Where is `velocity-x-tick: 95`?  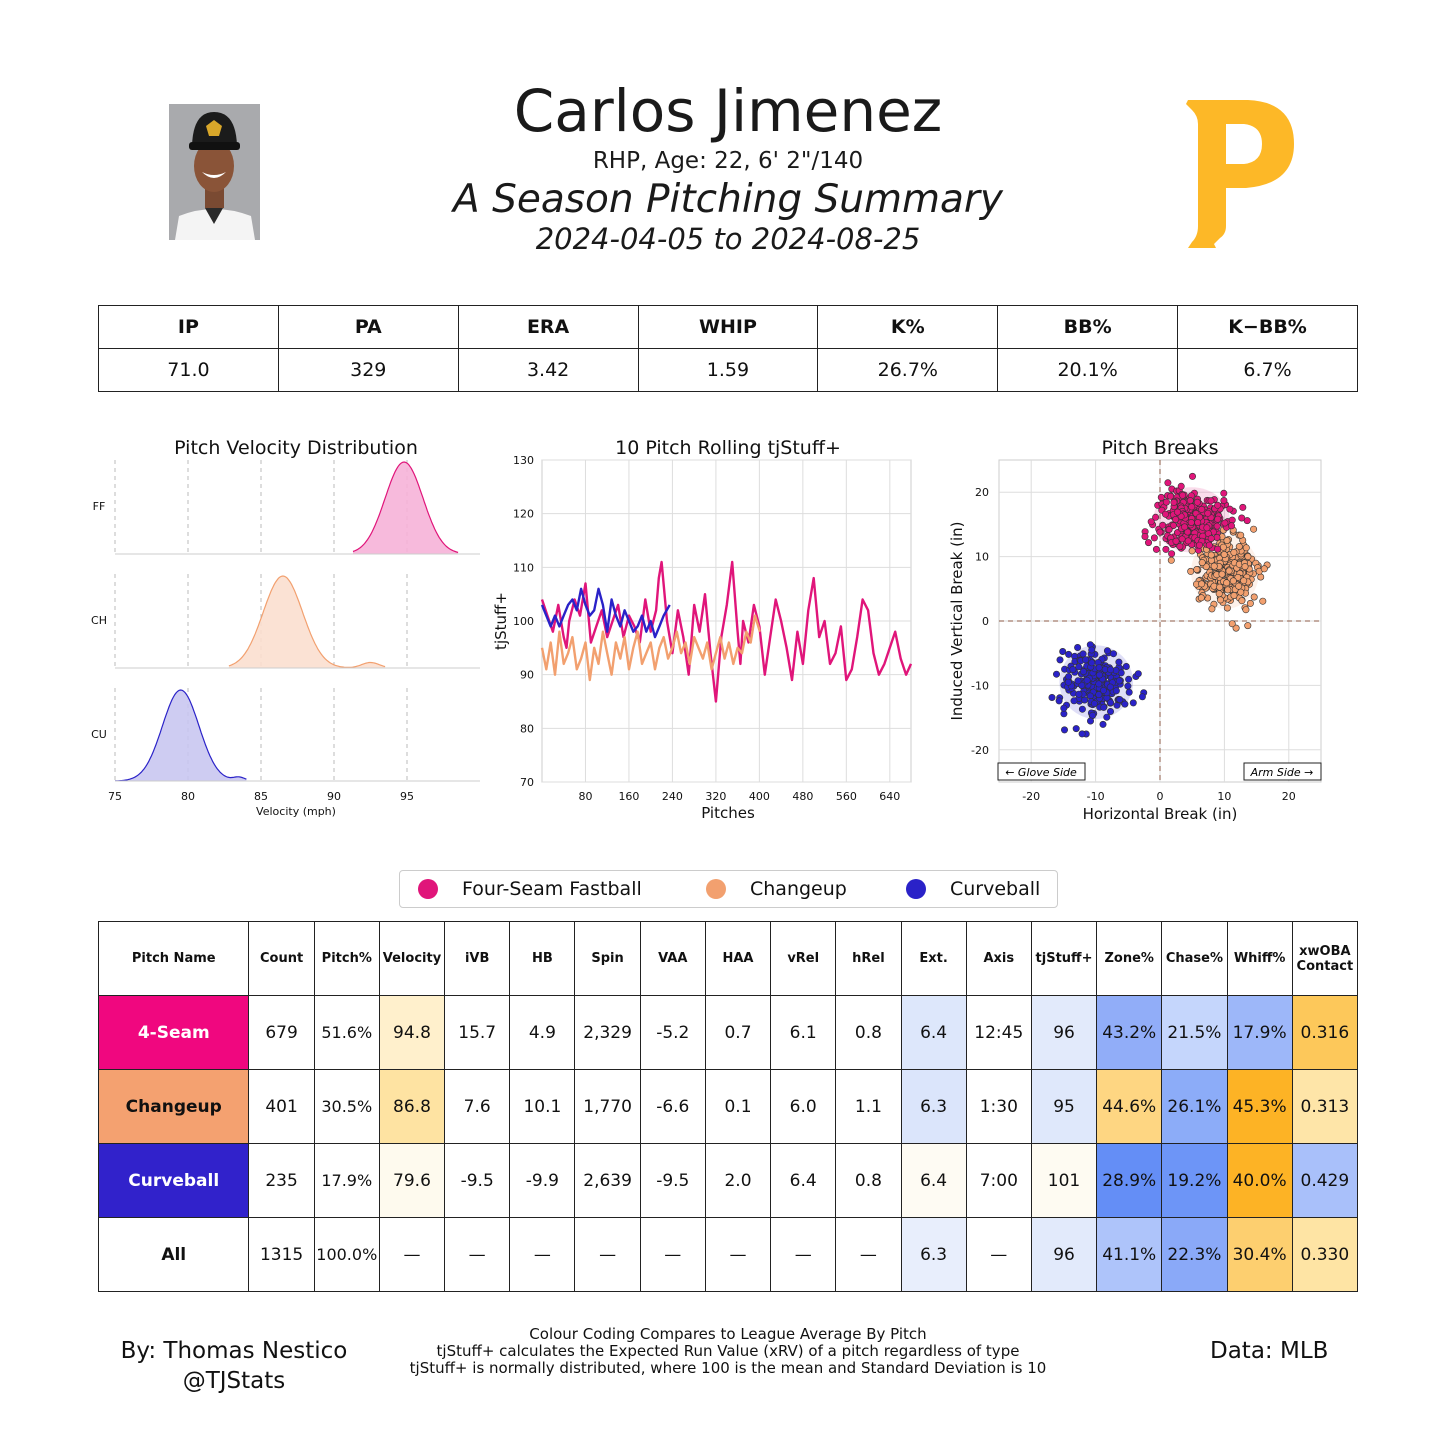
velocity-x-tick: 95 is located at coordinates (407, 796).